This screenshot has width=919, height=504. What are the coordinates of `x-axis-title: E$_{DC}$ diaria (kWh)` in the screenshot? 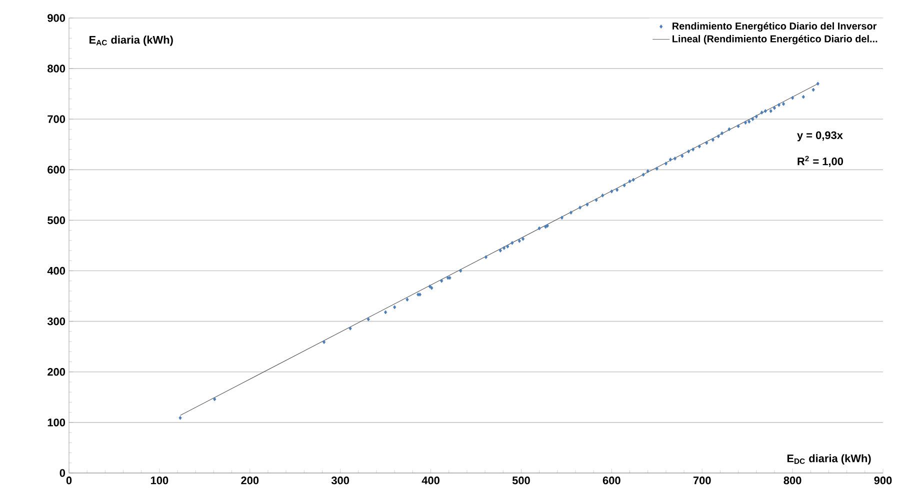 It's located at (829, 459).